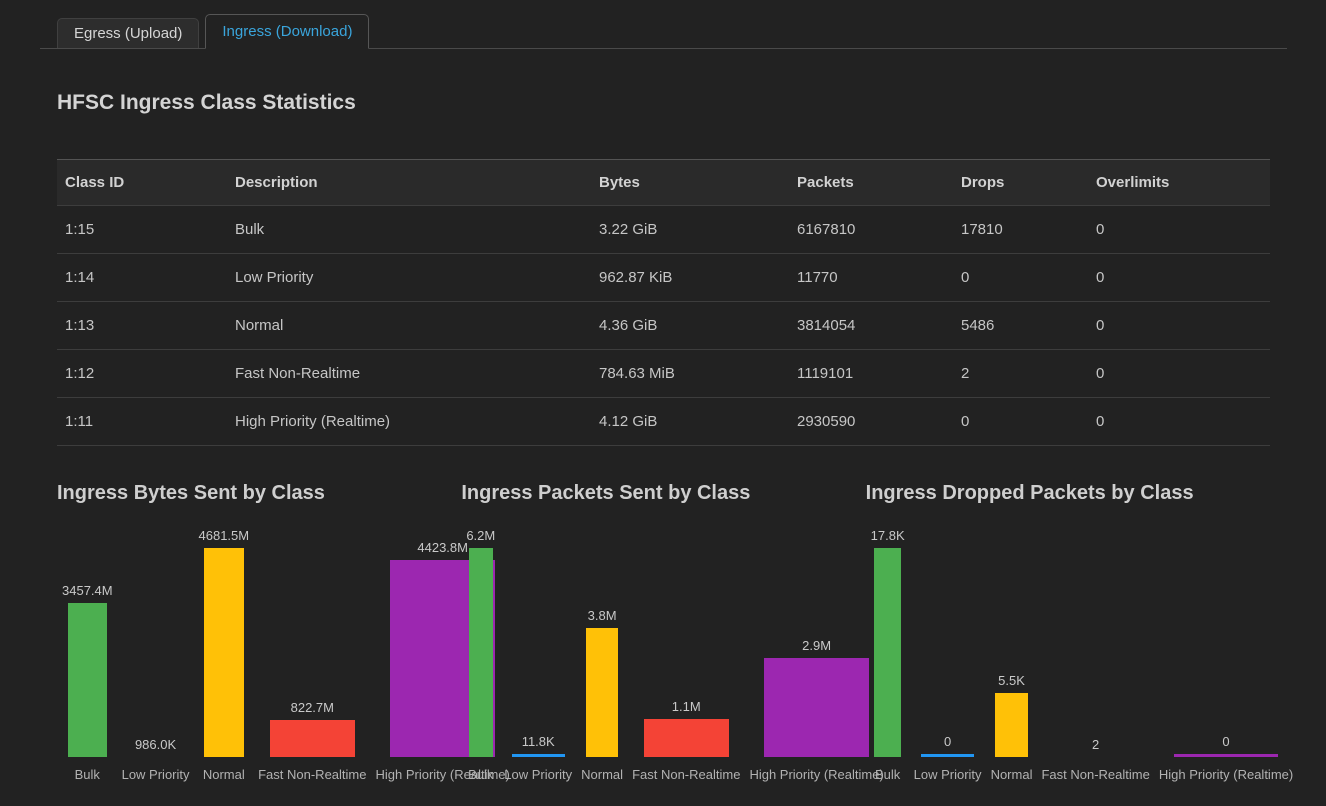 The width and height of the screenshot is (1326, 806). I want to click on table-cell: Bulk, so click(409, 229).